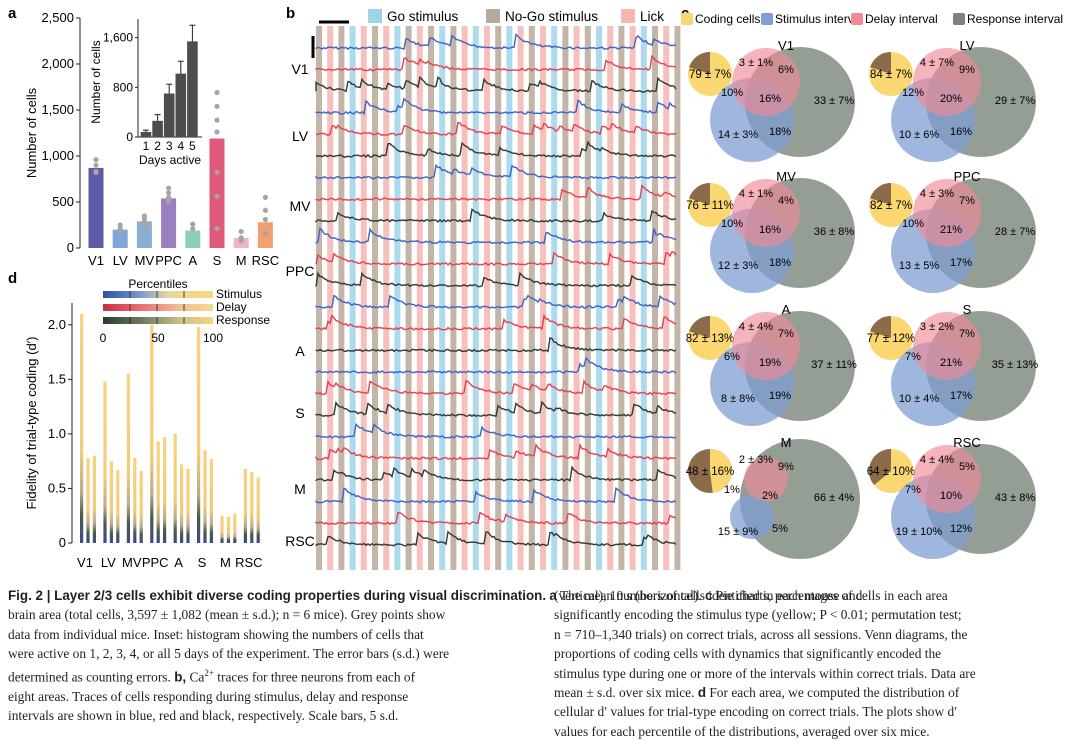 The image size is (1080, 754). Describe the element at coordinates (786, 309) in the screenshot. I see `venn-area-title: A` at that location.